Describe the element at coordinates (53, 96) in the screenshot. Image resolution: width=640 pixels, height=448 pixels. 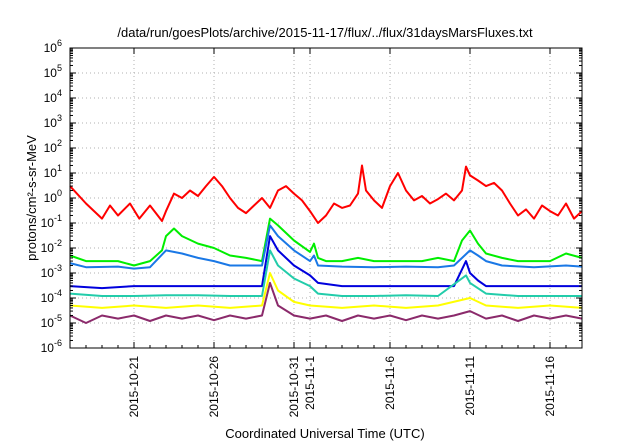
I see `y-tick-label: 10⁴` at that location.